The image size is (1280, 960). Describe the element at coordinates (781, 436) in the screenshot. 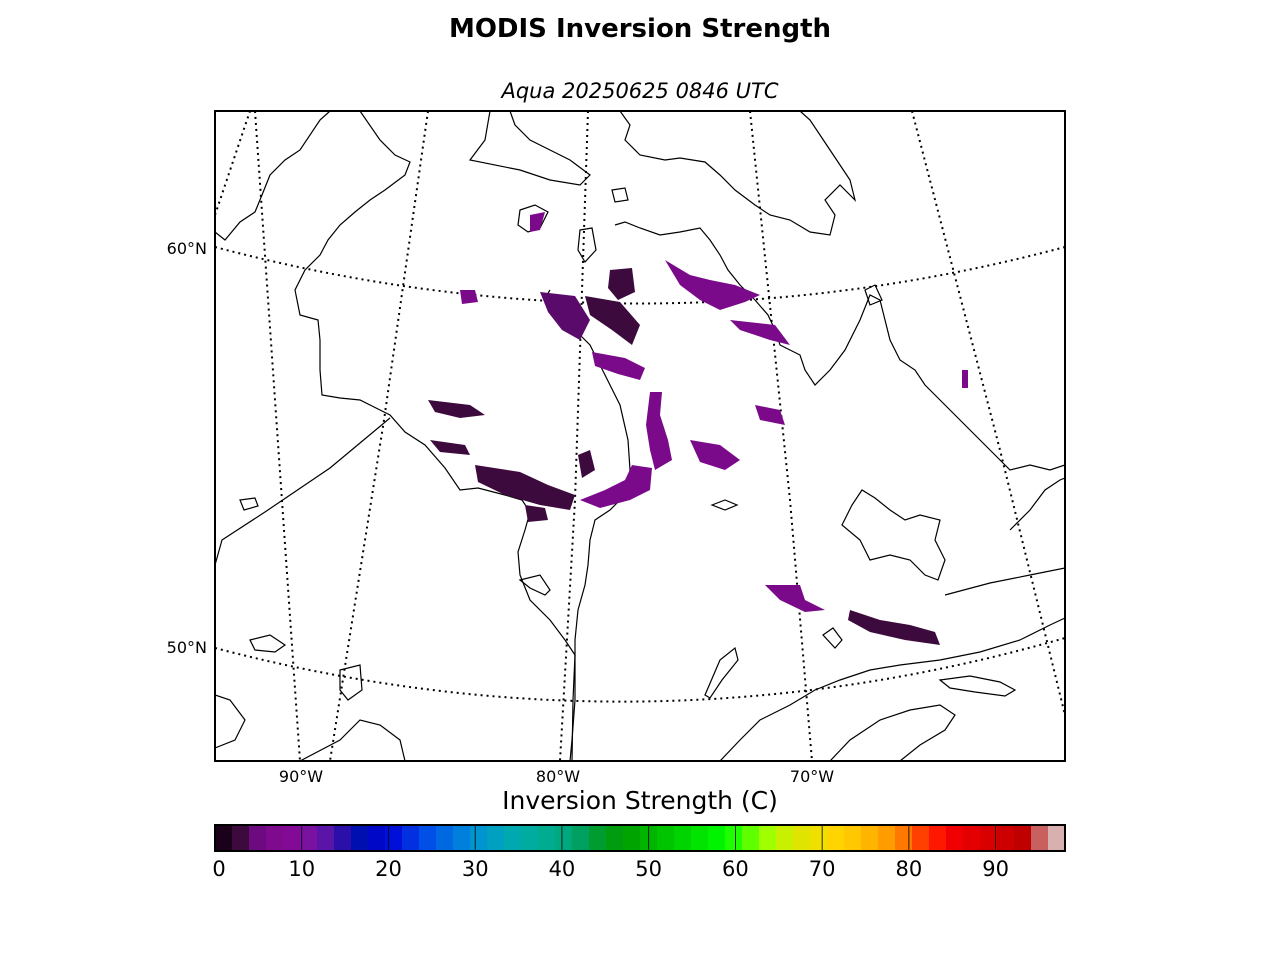

I see `meridian-75w` at that location.